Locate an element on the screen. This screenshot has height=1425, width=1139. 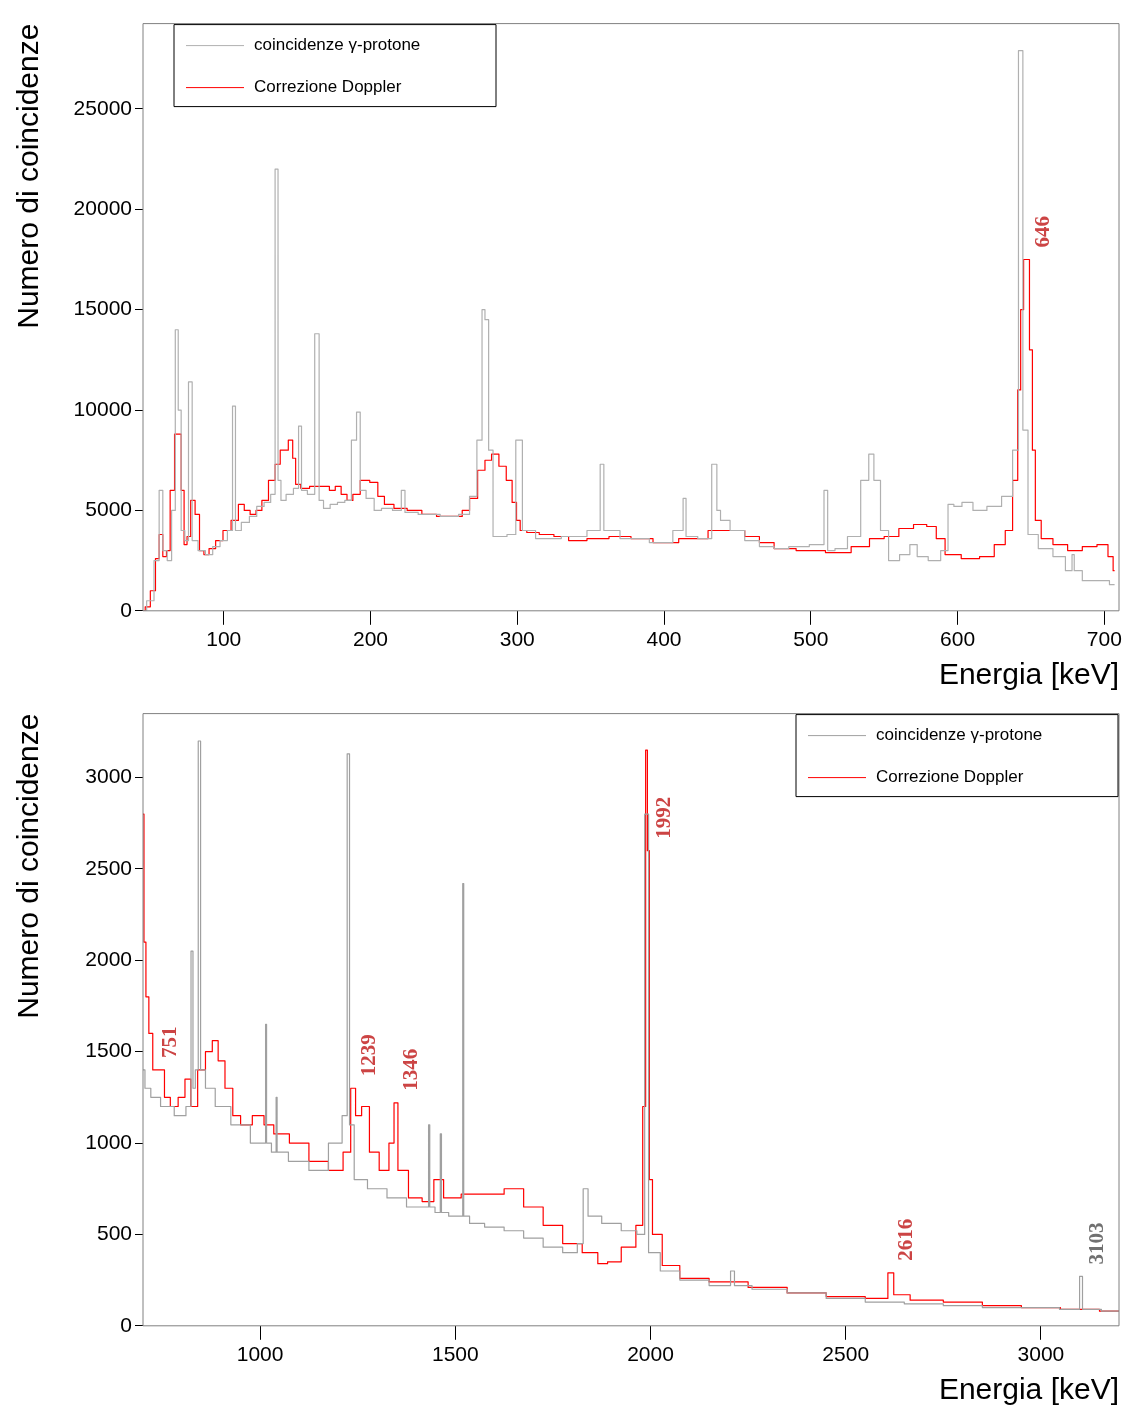
annotation: 646 is located at coordinates (1042, 231).